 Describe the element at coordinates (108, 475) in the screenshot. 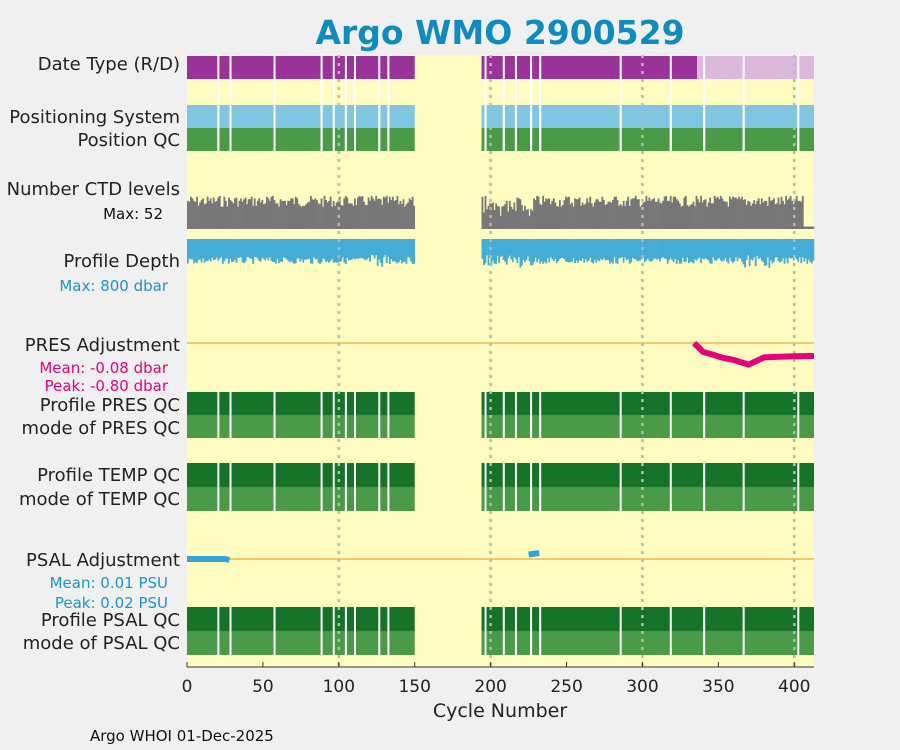

I see `label-profile-temp-qc: Profile TEMP QC` at that location.